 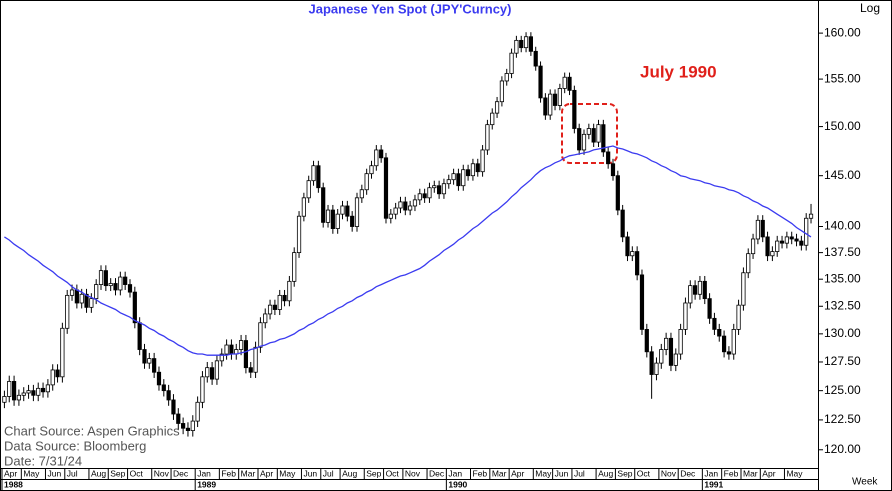 I want to click on chart-title: Japanese Yen Spot (JPY'Curncy), so click(x=410, y=8).